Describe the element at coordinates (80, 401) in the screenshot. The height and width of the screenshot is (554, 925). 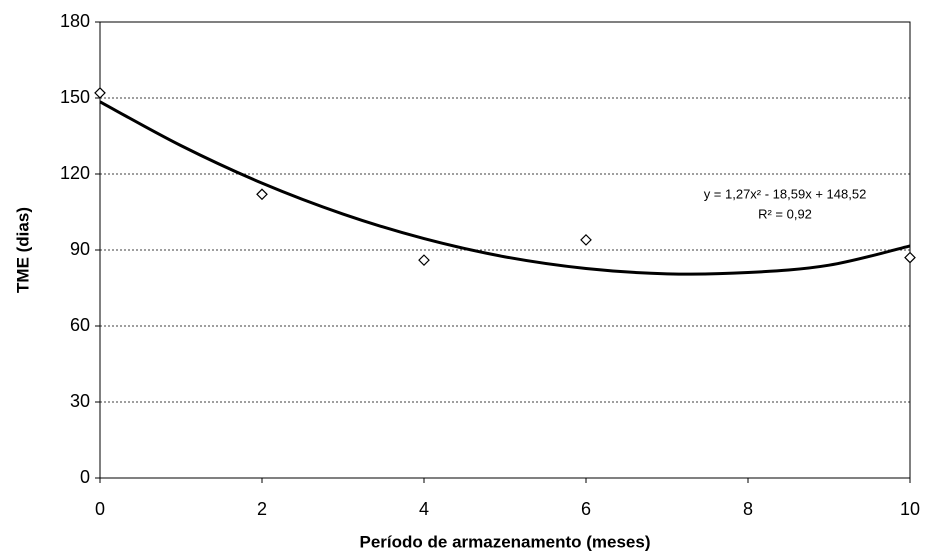
I see `y-tick-label: 30` at that location.